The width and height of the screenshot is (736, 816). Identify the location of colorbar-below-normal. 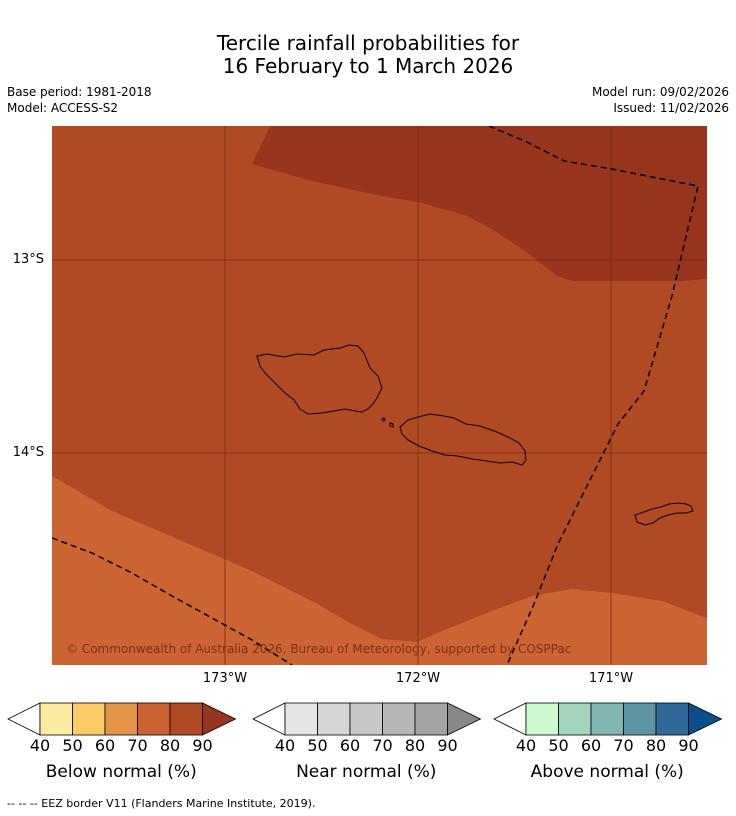
(122, 719).